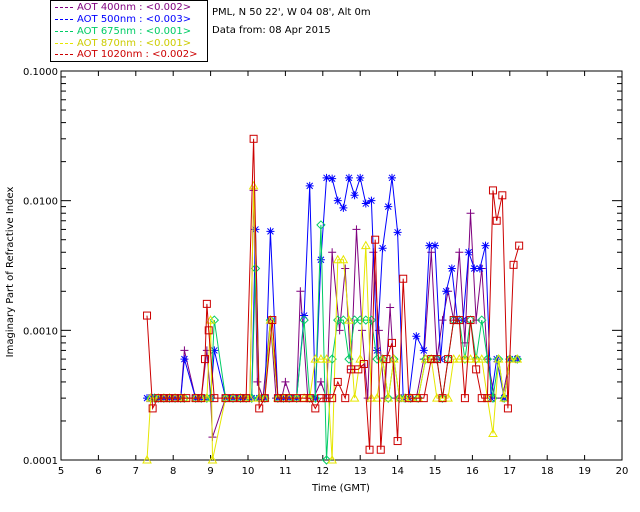 Image resolution: width=640 pixels, height=512 pixels. I want to click on y-tick-label: 0.0100, so click(40, 202).